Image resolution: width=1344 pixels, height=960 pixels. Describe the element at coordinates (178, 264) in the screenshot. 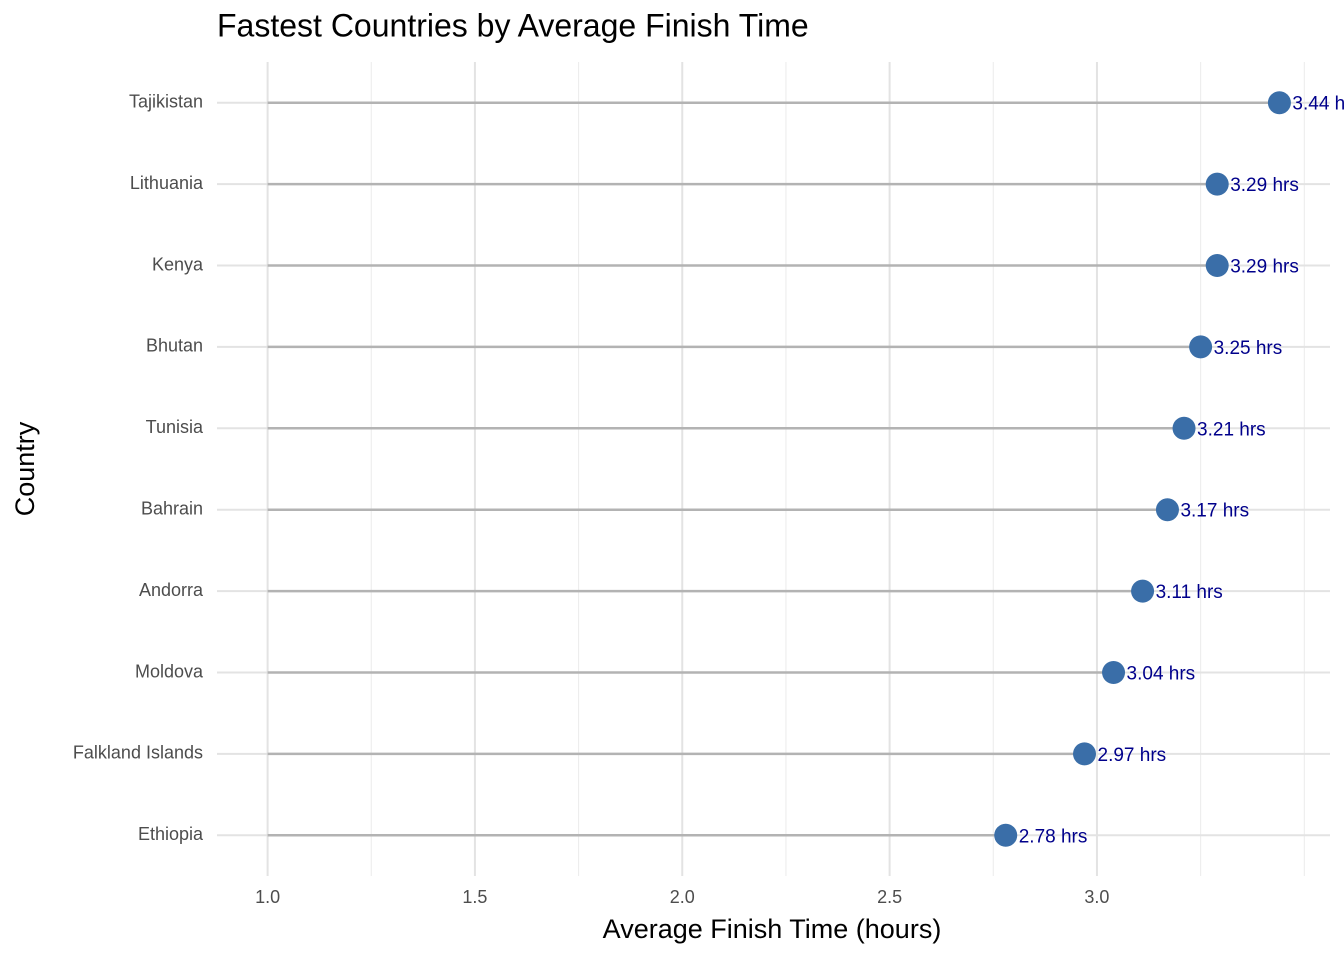

I see `y-tick-label: Kenya` at that location.